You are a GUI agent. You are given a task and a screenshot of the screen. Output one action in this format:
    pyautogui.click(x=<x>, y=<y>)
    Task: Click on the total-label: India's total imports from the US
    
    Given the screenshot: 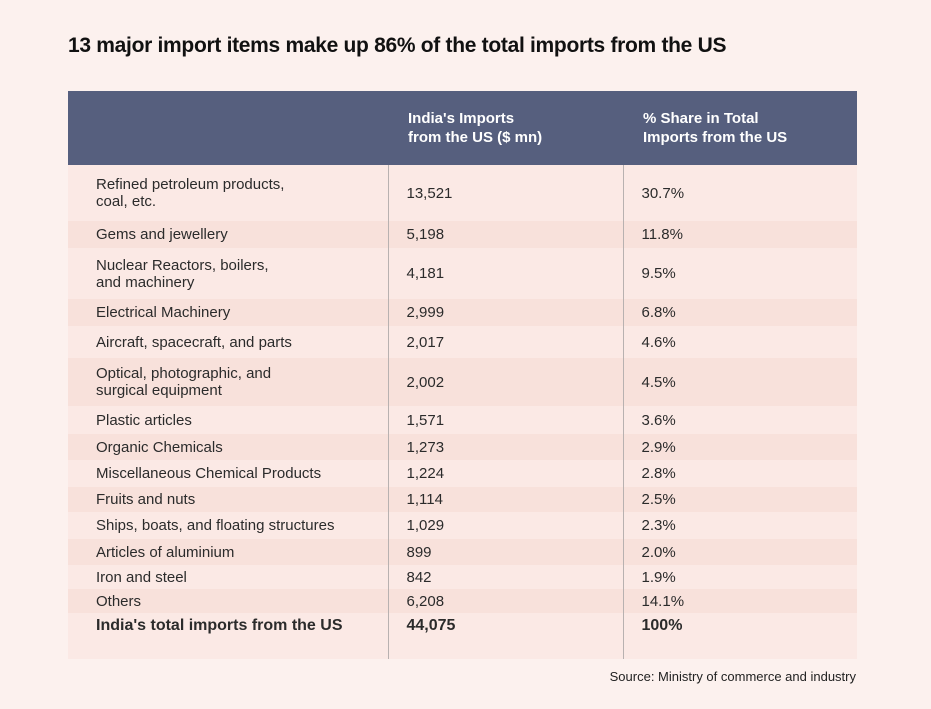 What is the action you would take?
    pyautogui.click(x=228, y=636)
    